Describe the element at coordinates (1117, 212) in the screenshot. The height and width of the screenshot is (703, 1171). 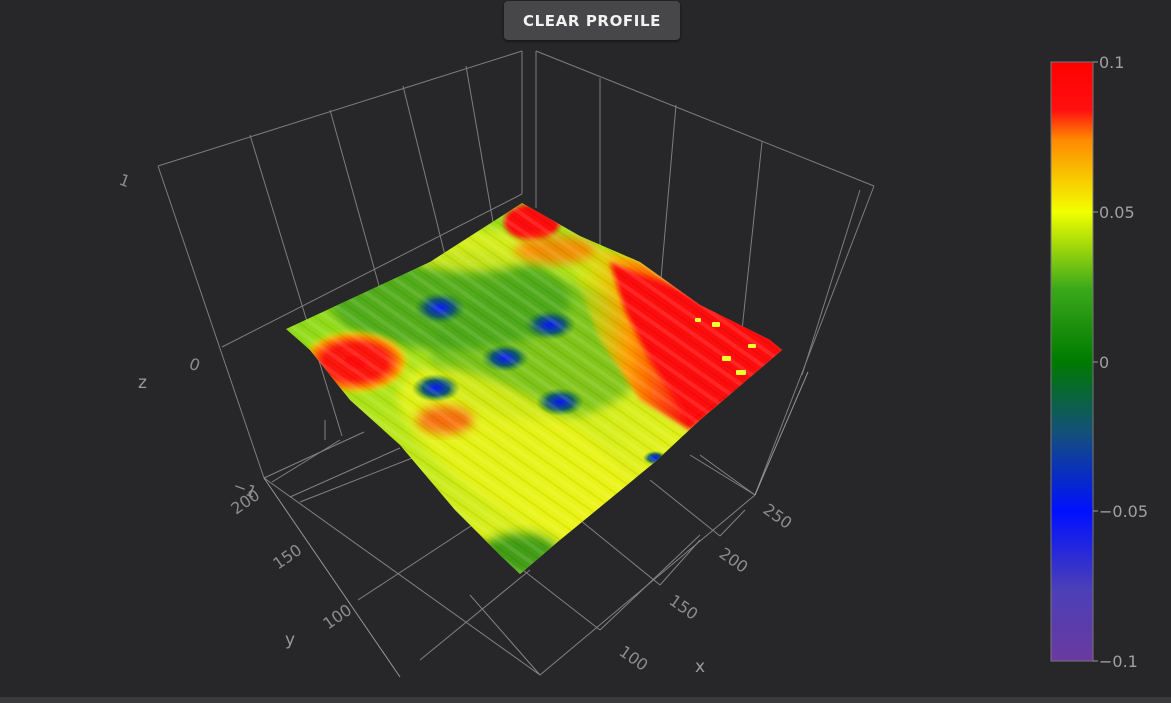
I see `colorbar-tick-0.05: 0.05` at that location.